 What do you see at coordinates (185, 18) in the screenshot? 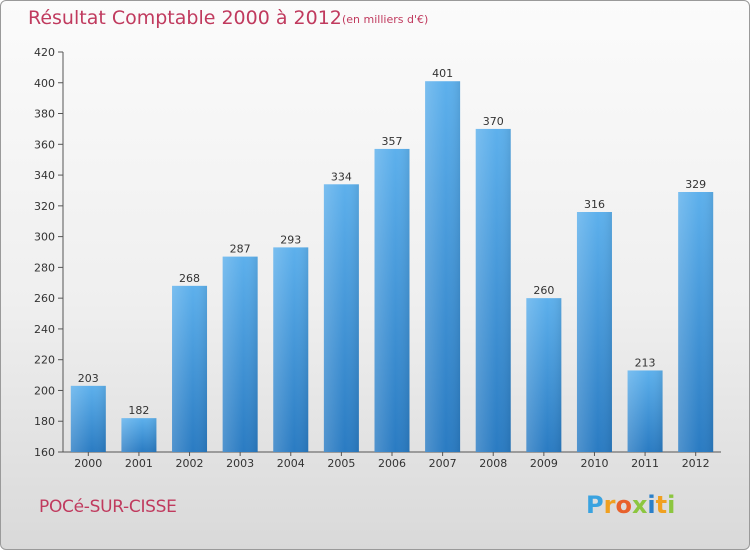
I see `chart-title: Résultat Comptable 2000 à 2012` at bounding box center [185, 18].